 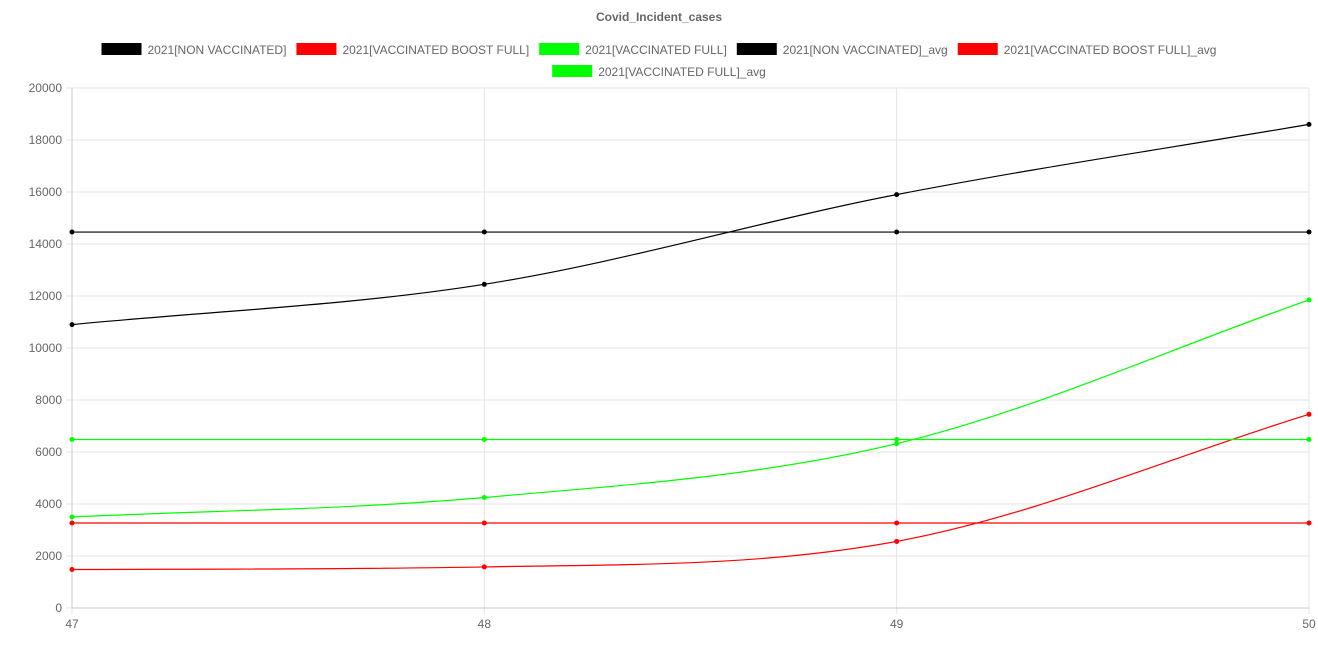 I want to click on y-tick-label: 4000, so click(x=48, y=504).